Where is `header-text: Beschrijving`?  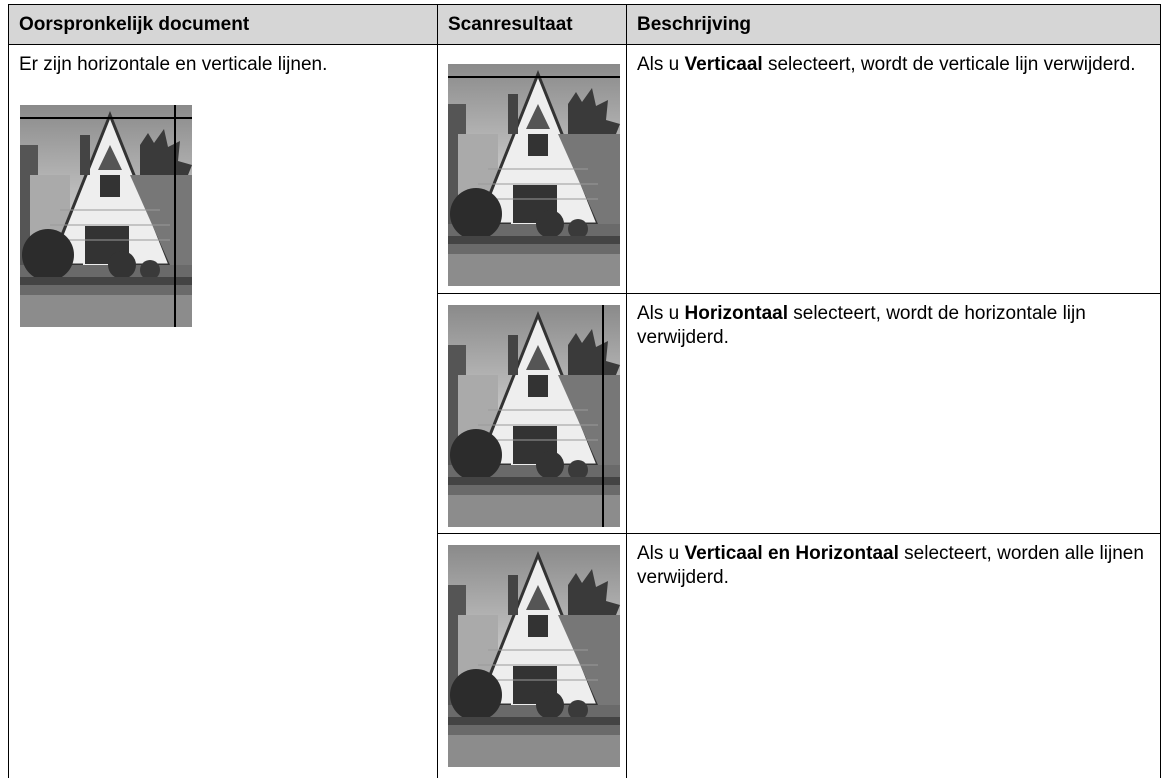
header-text: Beschrijving is located at coordinates (694, 24).